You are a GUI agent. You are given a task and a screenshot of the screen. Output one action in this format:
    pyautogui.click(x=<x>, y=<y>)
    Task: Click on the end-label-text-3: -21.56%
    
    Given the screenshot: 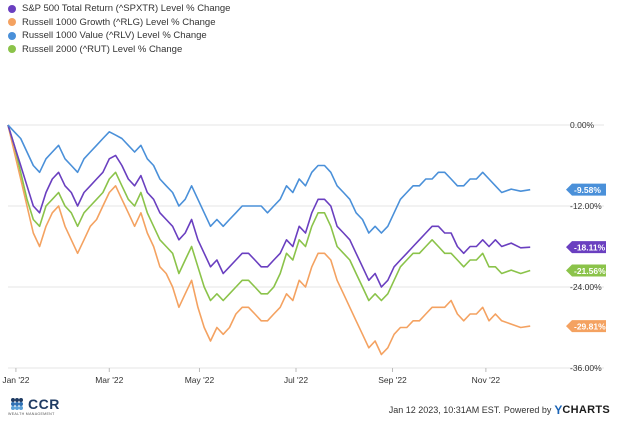 What is the action you would take?
    pyautogui.click(x=590, y=271)
    